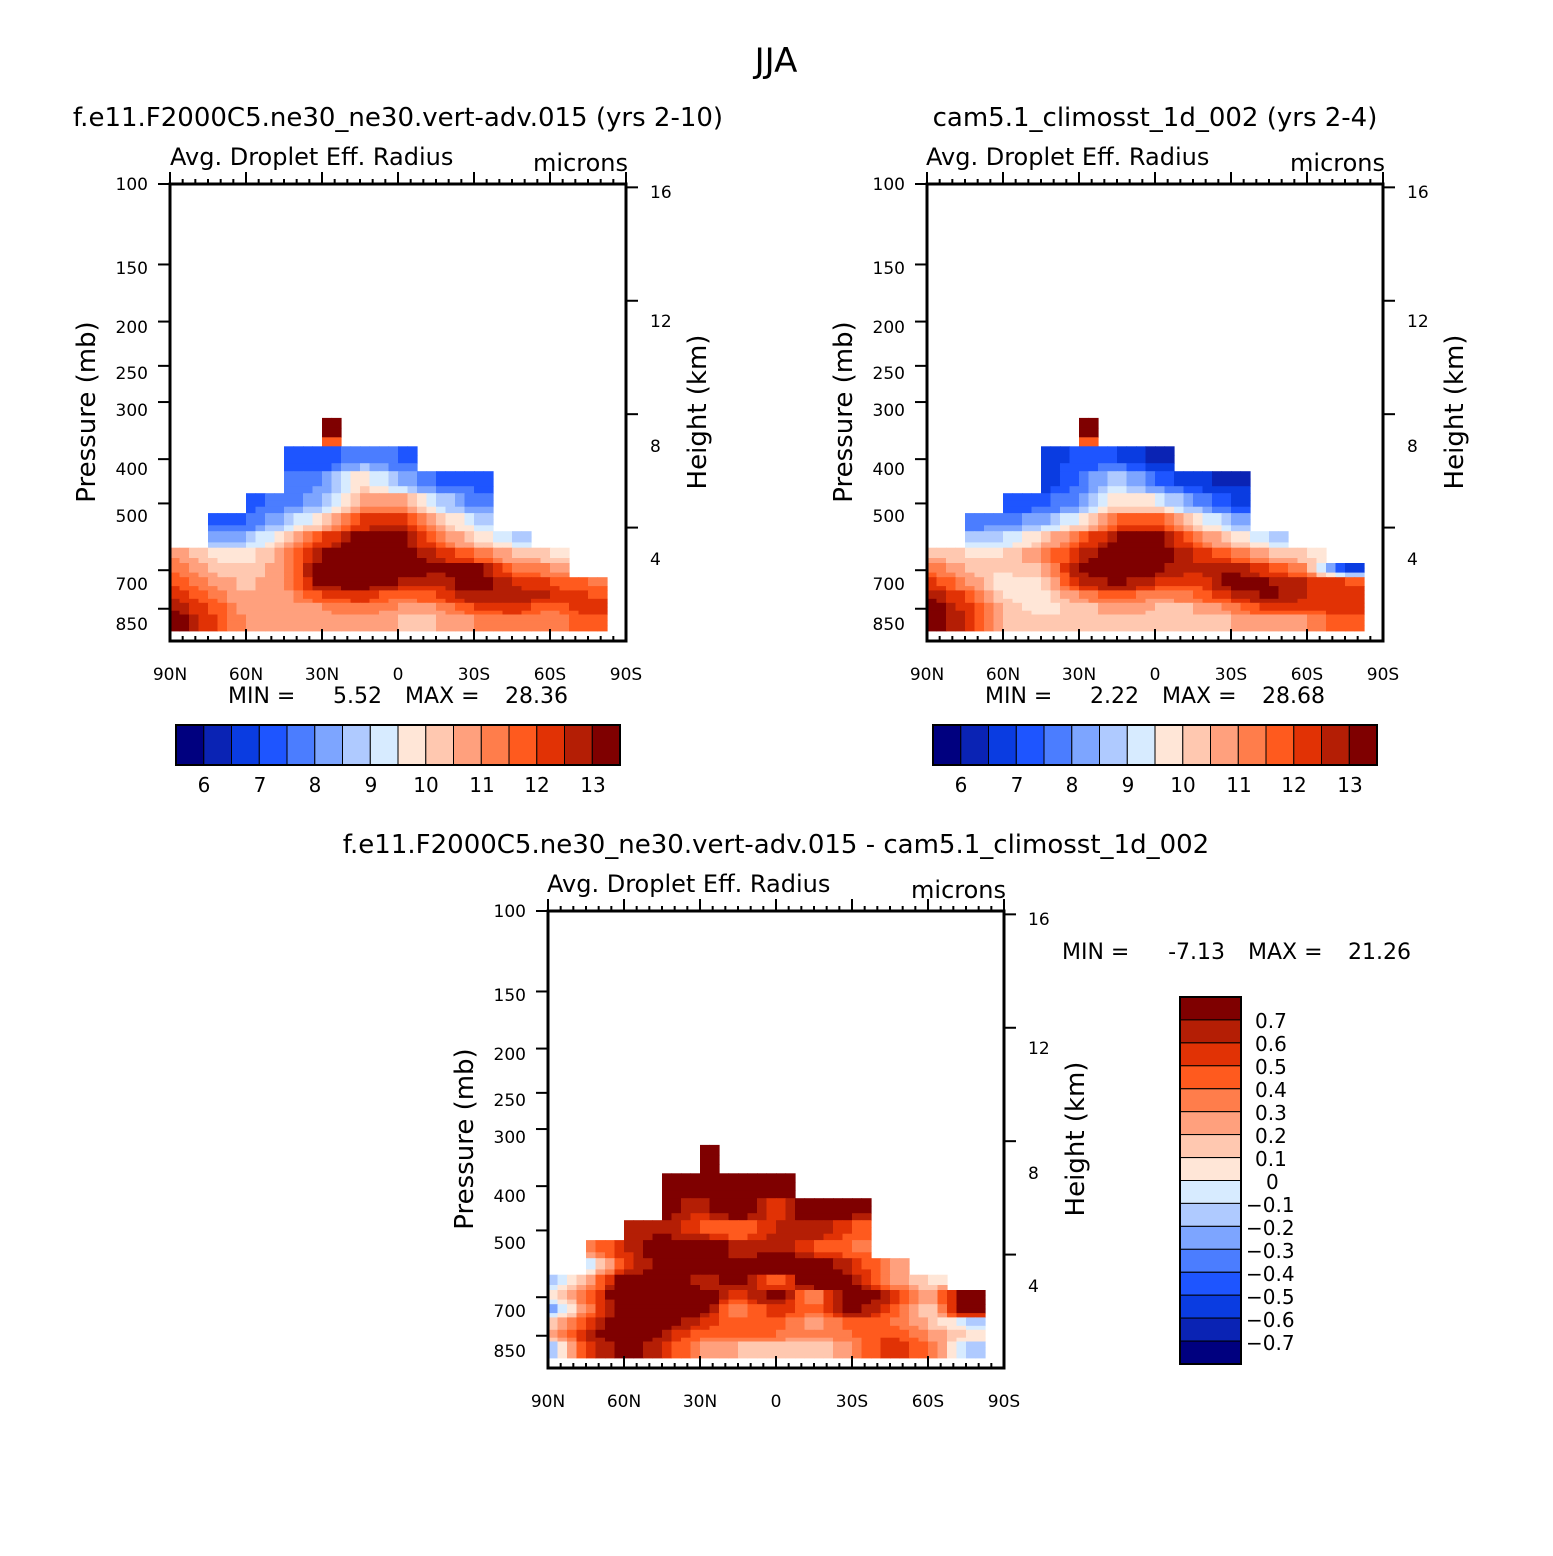  What do you see at coordinates (775, 1402) in the screenshot?
I see `panel-3-x-tick-labels: 90N 60N 30N 0 30S 60S 90S` at bounding box center [775, 1402].